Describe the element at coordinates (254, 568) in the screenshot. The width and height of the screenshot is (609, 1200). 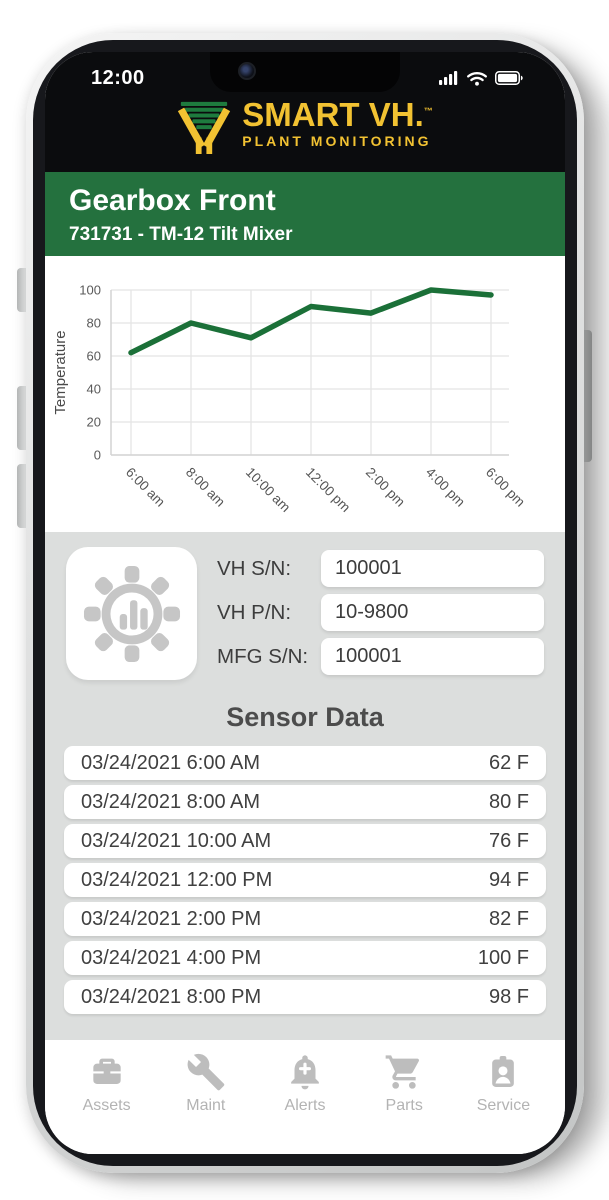
I see `vh-sn-label: VH S/N:` at that location.